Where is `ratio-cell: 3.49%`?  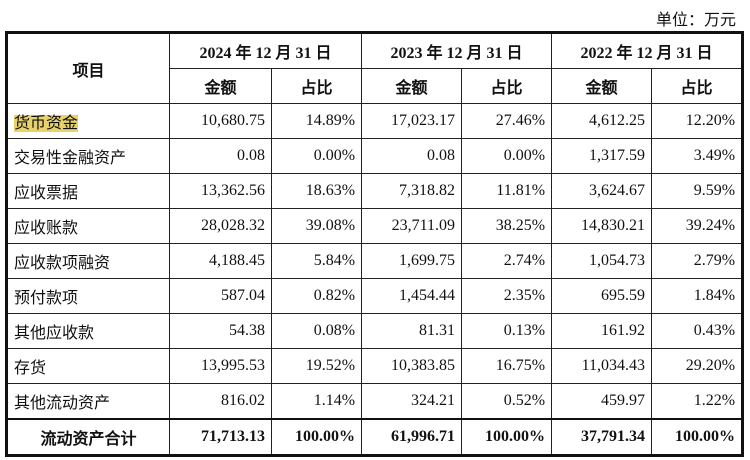
ratio-cell: 3.49% is located at coordinates (697, 156).